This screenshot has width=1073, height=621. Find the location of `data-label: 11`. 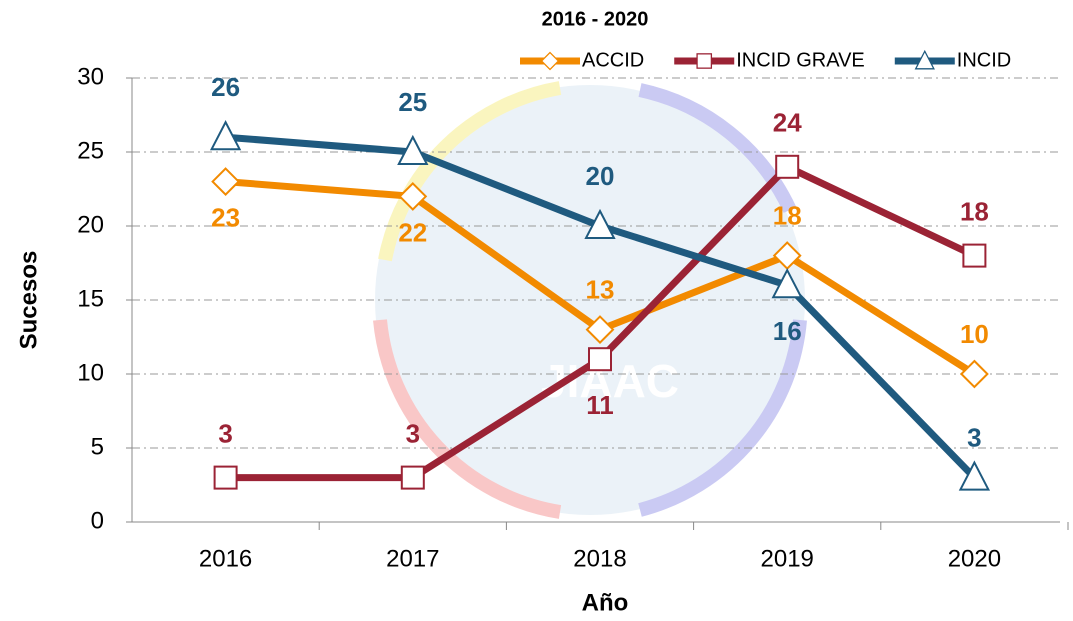

data-label: 11 is located at coordinates (600, 405).